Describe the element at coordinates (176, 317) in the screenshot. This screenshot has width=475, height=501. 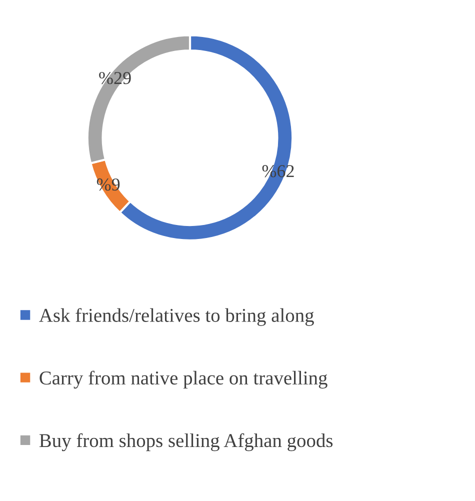
I see `legend-label: Ask friends/relatives to bring along` at that location.